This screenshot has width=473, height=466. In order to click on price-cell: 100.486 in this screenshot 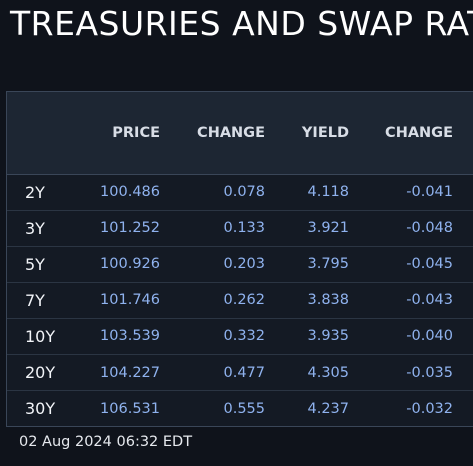, I will do `click(130, 192)`.